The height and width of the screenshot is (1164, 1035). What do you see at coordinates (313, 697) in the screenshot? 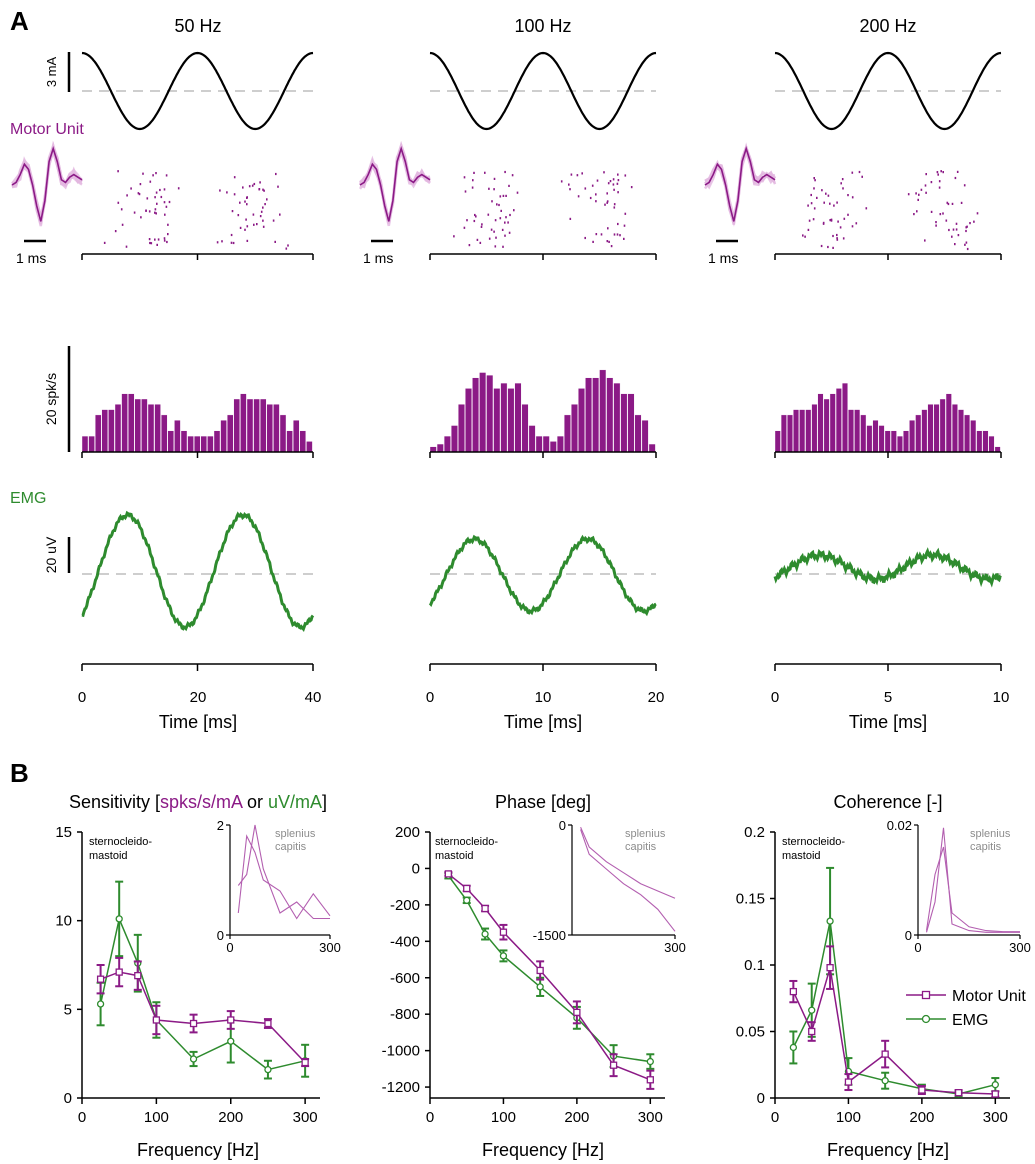
I see `time-tick-label: 40` at bounding box center [313, 697].